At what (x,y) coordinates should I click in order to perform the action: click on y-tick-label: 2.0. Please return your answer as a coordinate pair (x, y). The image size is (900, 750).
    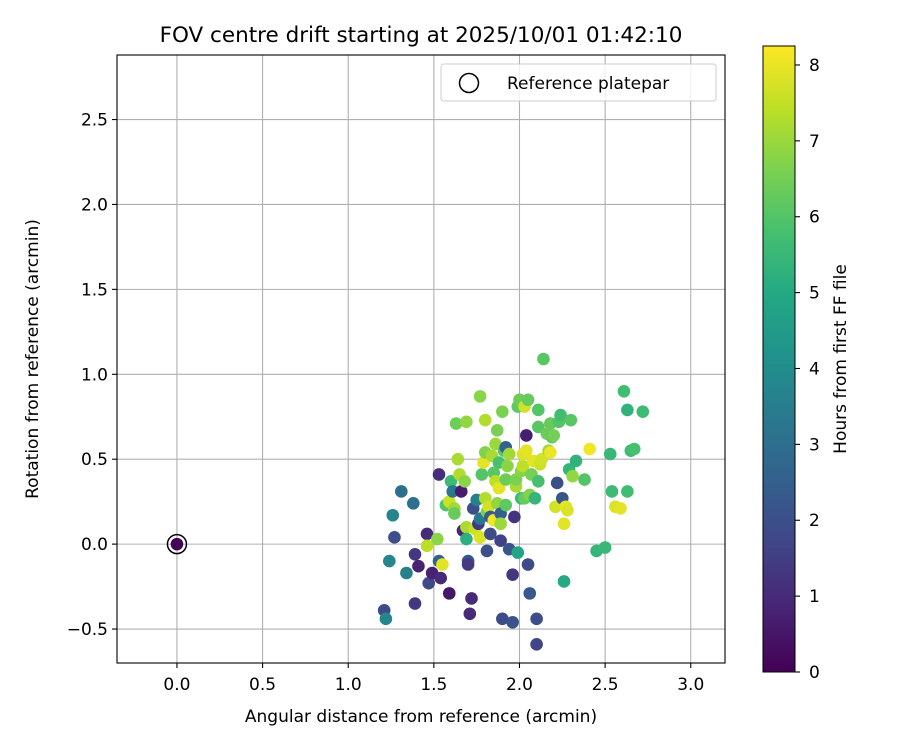
    Looking at the image, I should click on (94, 205).